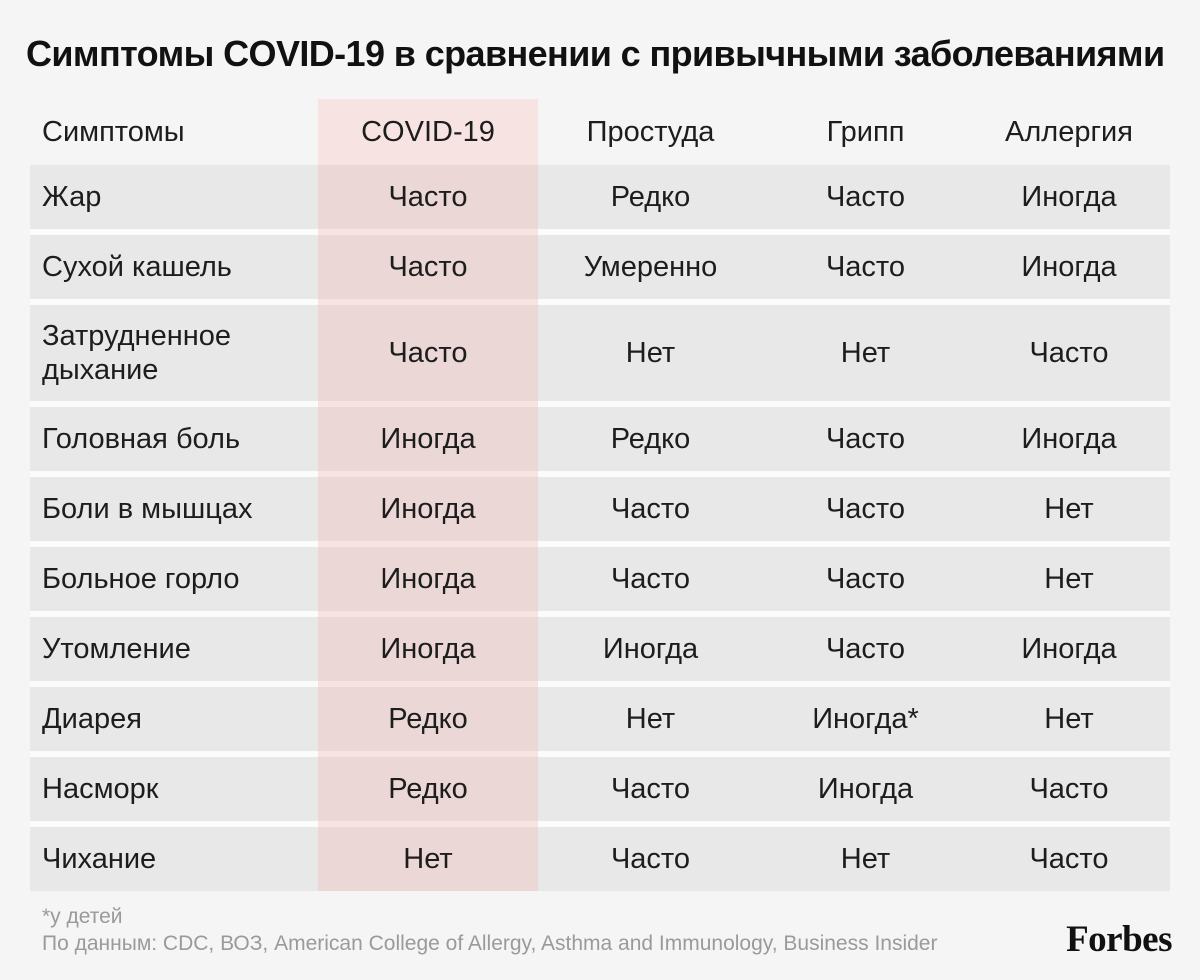  Describe the element at coordinates (428, 132) in the screenshot. I see `column-header-covid19: COVID-19` at that location.